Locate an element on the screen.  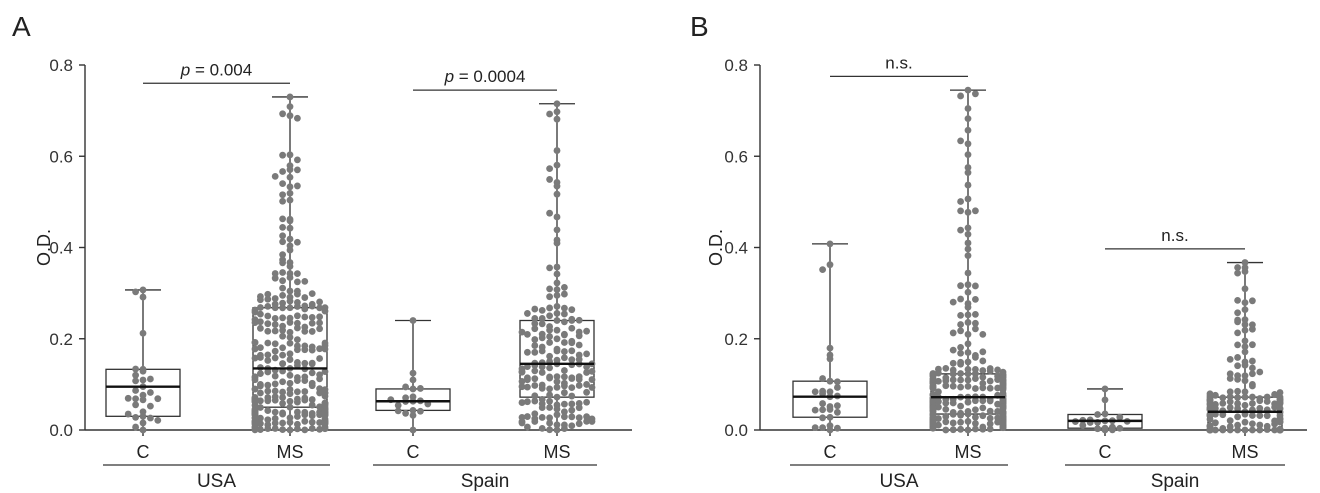
panel-letter: A is located at coordinates (21, 26).